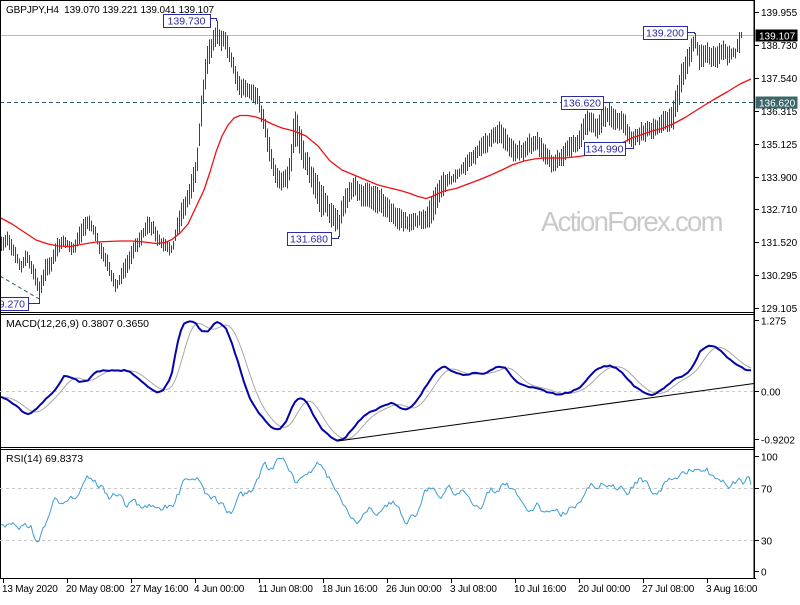 The width and height of the screenshot is (800, 605). What do you see at coordinates (350, 589) in the screenshot?
I see `svg-text: 18 Jun 16:00` at bounding box center [350, 589].